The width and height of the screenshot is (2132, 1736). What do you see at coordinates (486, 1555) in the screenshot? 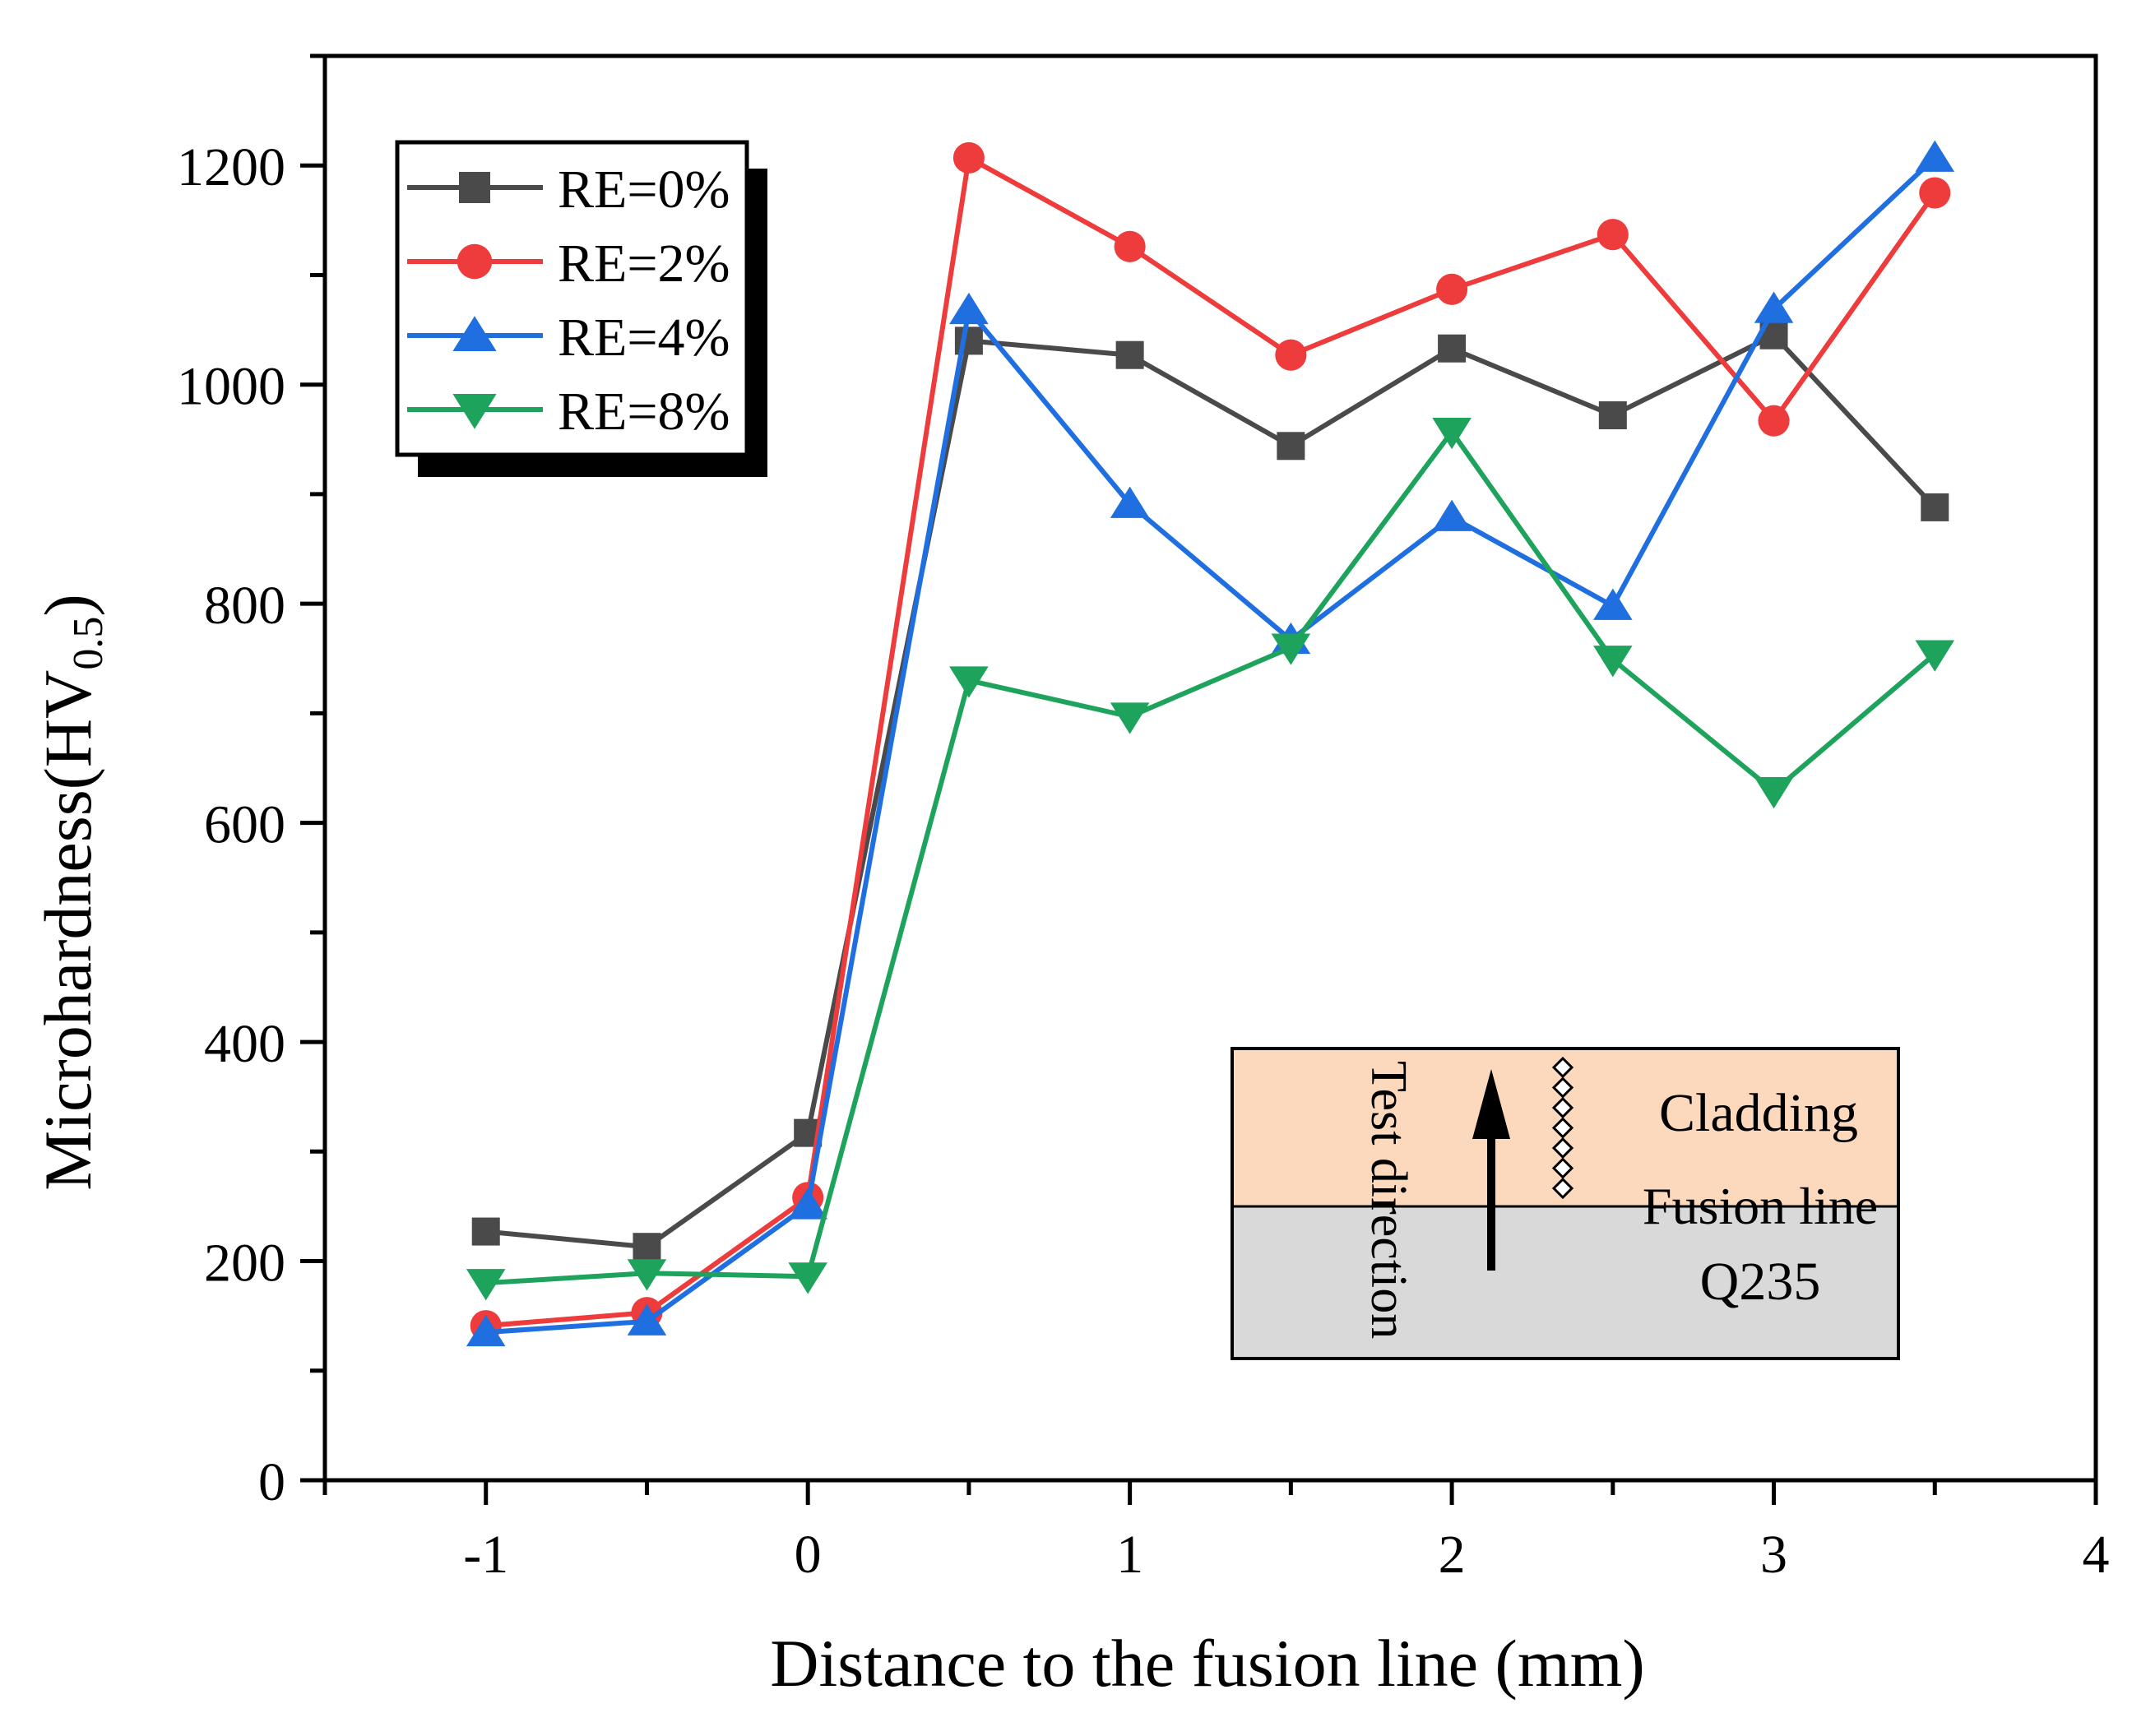
I see `x-tick-label: -1` at bounding box center [486, 1555].